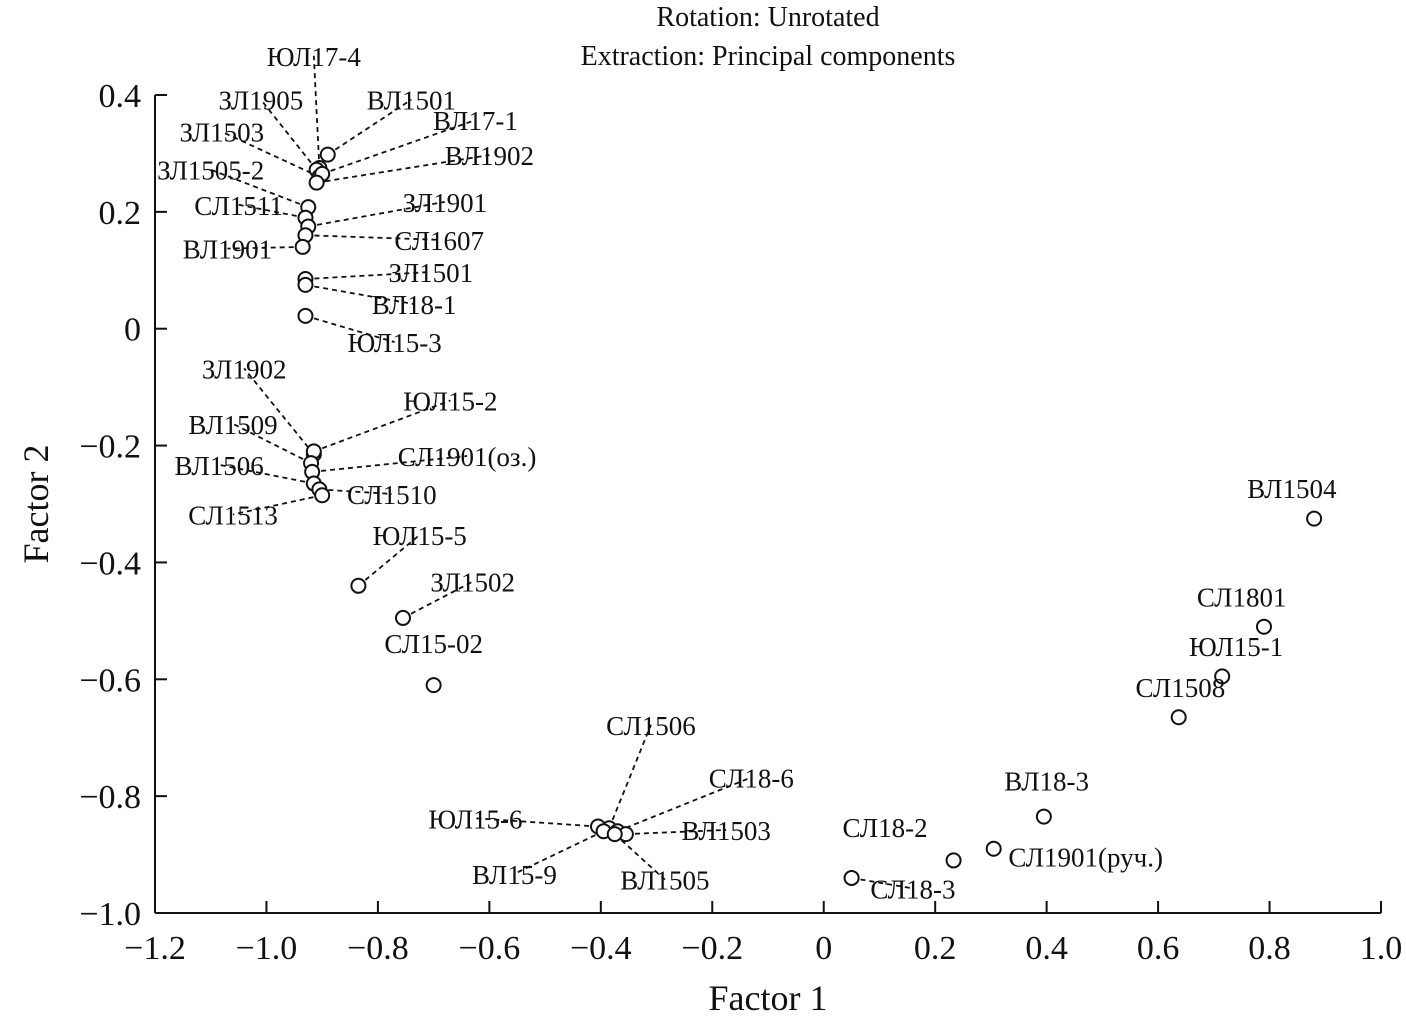 The height and width of the screenshot is (1022, 1406). What do you see at coordinates (763, 934) in the screenshot?
I see `x-ticks: −1.2 −1.0 −0.8 −0.6 −0.4 −0.2 0 0.2 0.4 0.6 0.8 1.0` at bounding box center [763, 934].